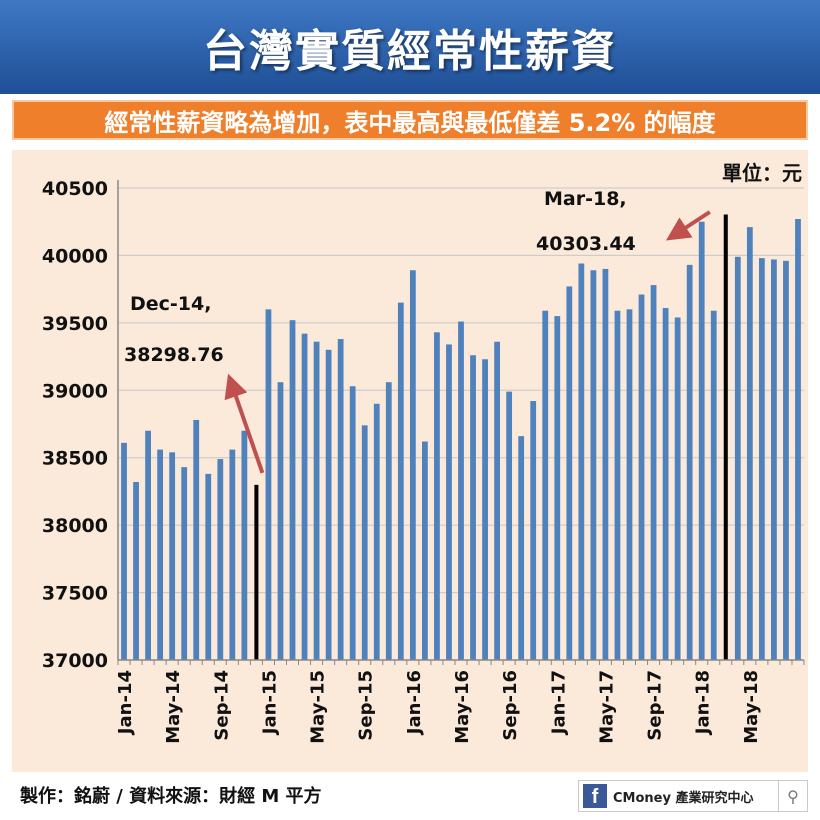 This screenshot has width=820, height=820. Describe the element at coordinates (510, 705) in the screenshot. I see `x-tick-label: Sep-16` at that location.